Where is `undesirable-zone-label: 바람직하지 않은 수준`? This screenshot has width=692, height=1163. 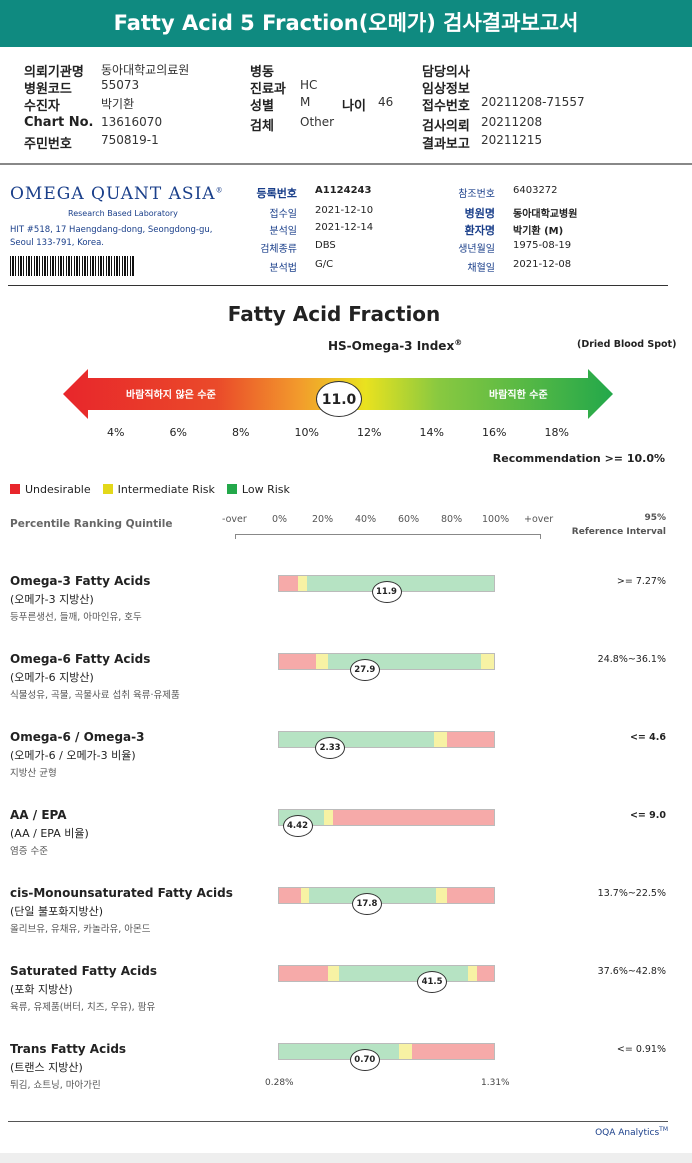 undesirable-zone-label: 바람직하지 않은 수준 is located at coordinates (171, 395).